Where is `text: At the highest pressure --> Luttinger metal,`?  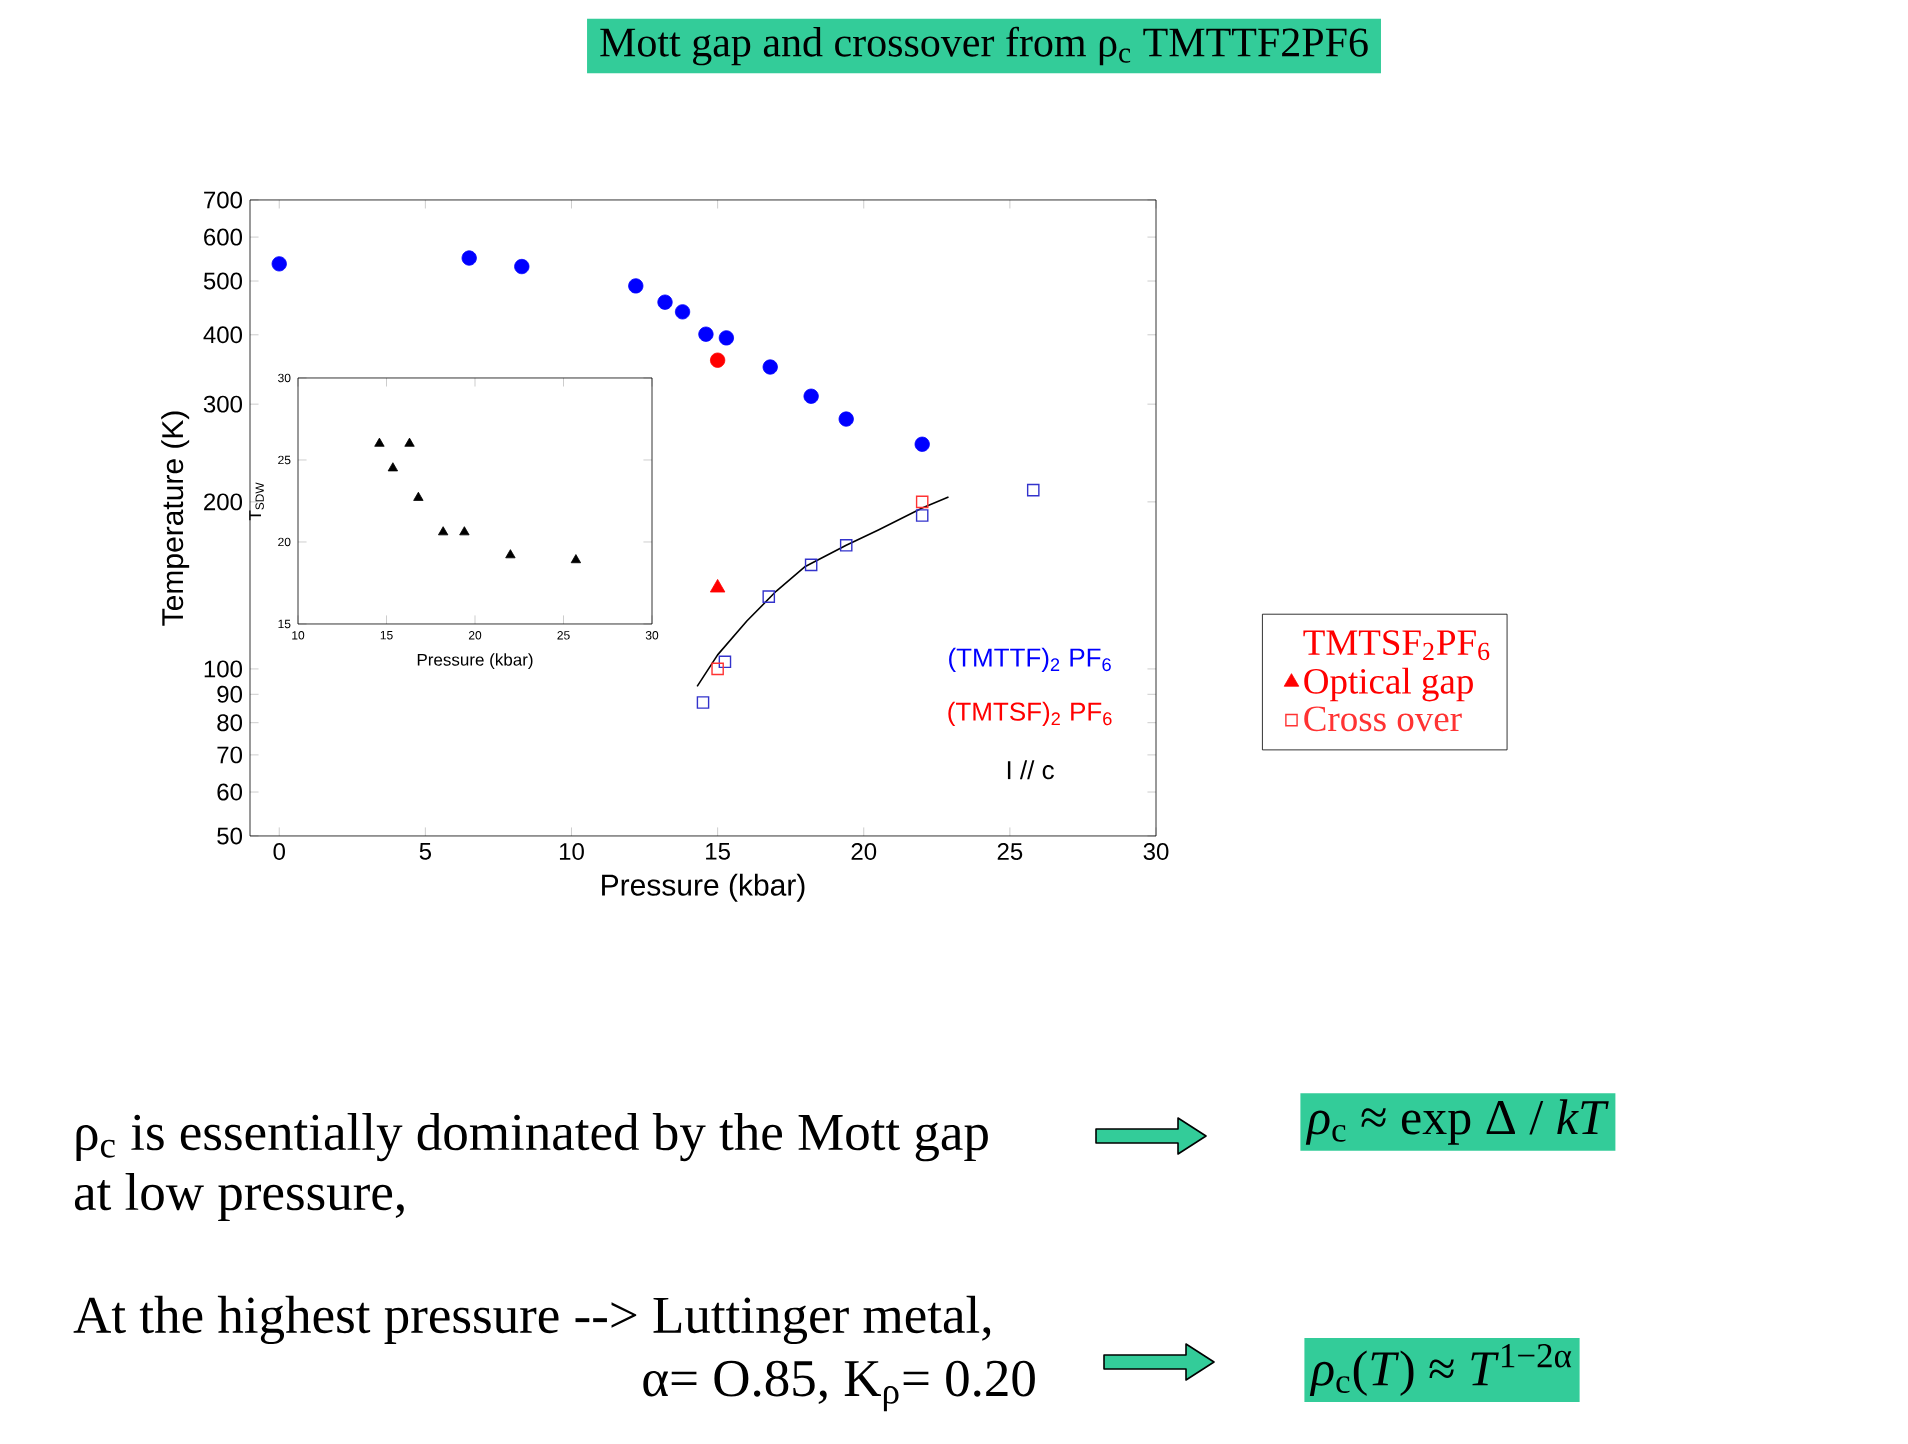 text: At the highest pressure --> Luttinger metal, is located at coordinates (532, 1320).